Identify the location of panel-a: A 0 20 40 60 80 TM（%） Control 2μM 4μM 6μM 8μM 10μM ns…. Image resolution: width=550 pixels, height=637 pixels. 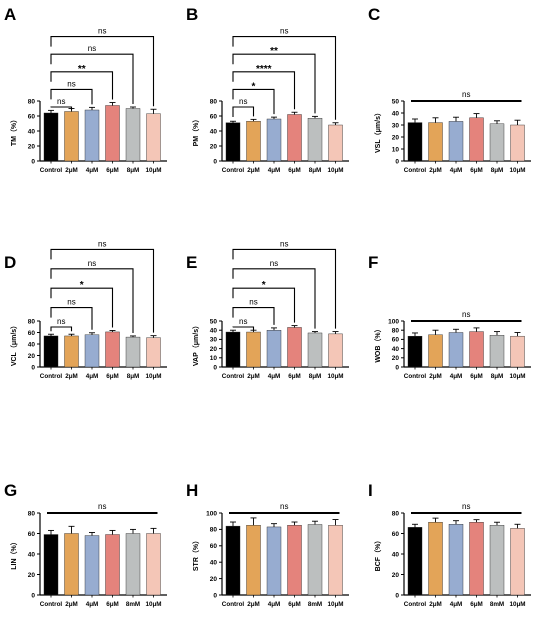
(85, 89).